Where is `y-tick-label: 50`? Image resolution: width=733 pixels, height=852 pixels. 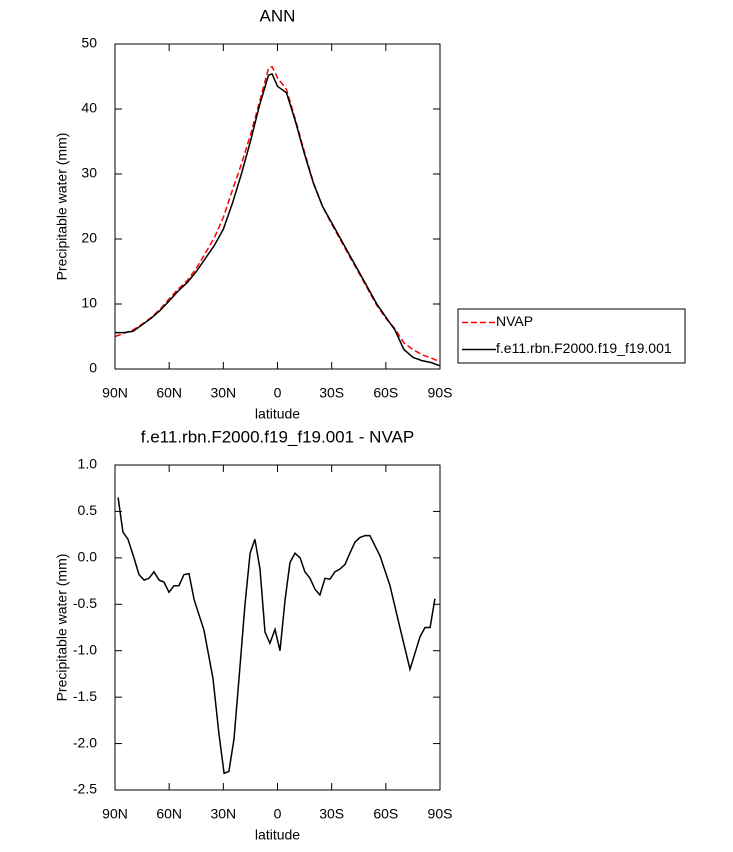
y-tick-label: 50 is located at coordinates (89, 43).